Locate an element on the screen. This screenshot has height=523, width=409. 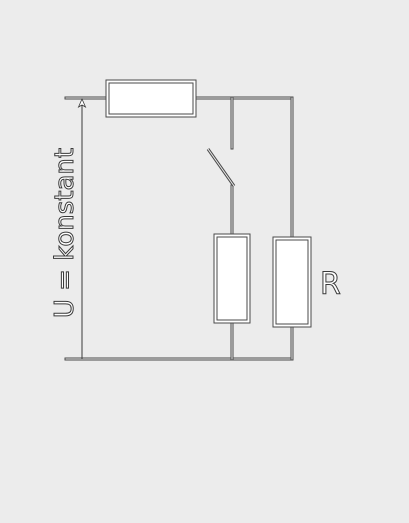
voltage-label: U = konstant is located at coordinates (65, 233).